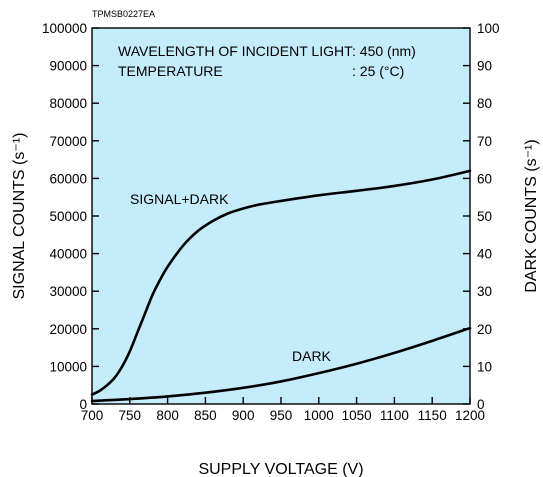 This screenshot has width=543, height=477. I want to click on y-axis-left-title: SIGNAL COUNTS (s⁻¹), so click(19, 216).